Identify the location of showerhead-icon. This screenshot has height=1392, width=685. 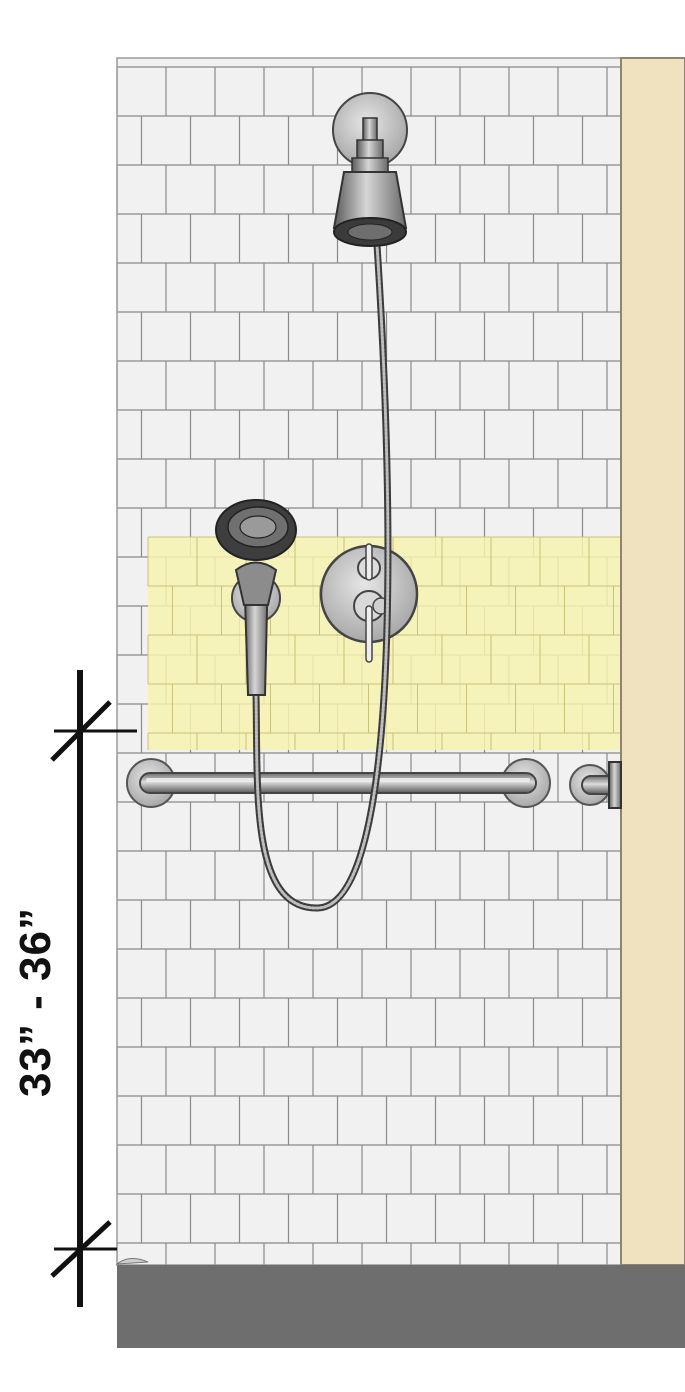
(370, 169).